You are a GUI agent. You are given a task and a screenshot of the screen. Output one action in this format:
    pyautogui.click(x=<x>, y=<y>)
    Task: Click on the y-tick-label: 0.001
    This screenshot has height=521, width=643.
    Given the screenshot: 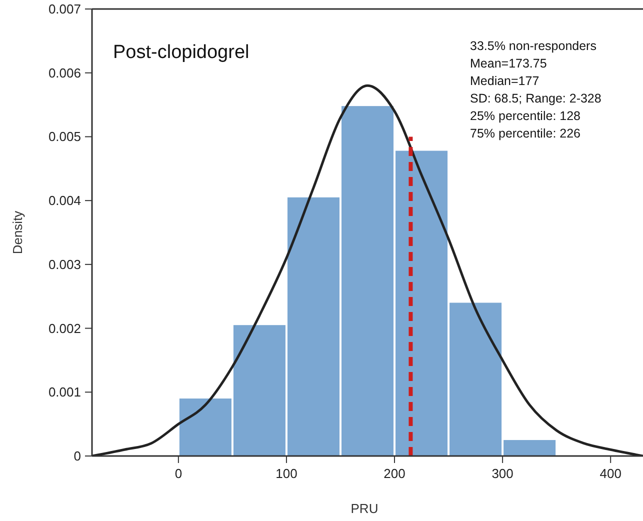 What is the action you would take?
    pyautogui.click(x=64, y=392)
    